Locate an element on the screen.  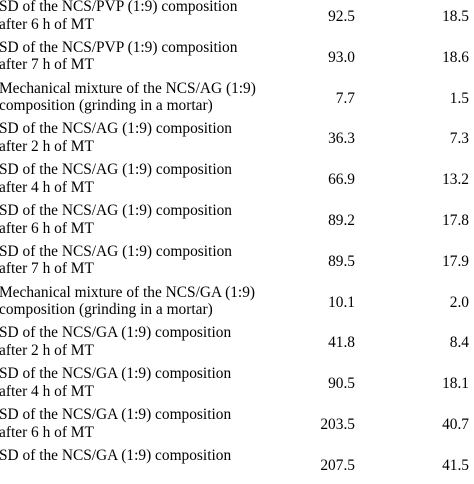
value-cell: 93.0 is located at coordinates (341, 57).